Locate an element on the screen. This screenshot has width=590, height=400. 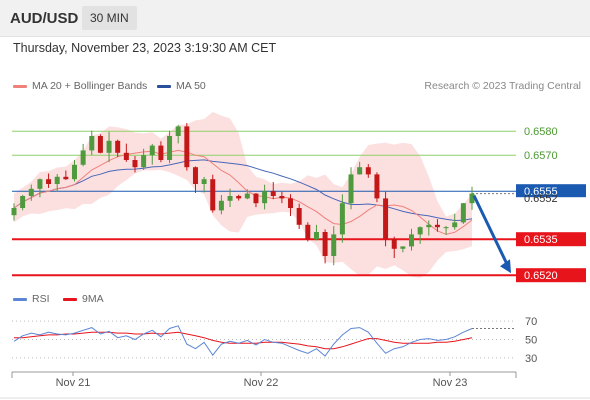
ma20-legend: MA 20 + Bollinger Bands is located at coordinates (80, 86).